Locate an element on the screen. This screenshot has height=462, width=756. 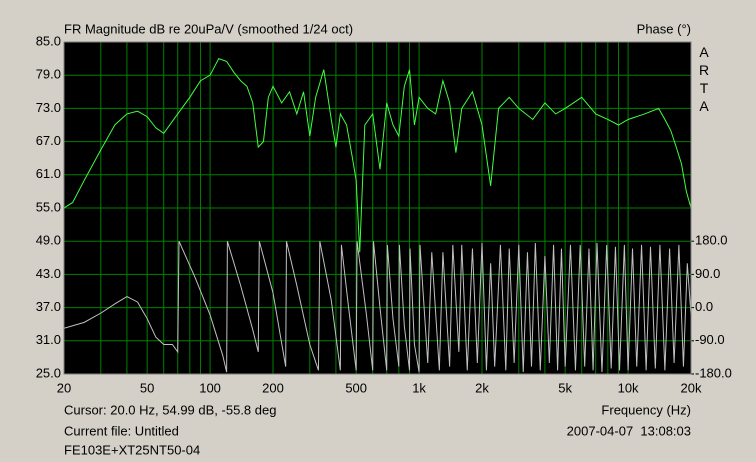
y2-tick-label: -90.0 is located at coordinates (710, 339).